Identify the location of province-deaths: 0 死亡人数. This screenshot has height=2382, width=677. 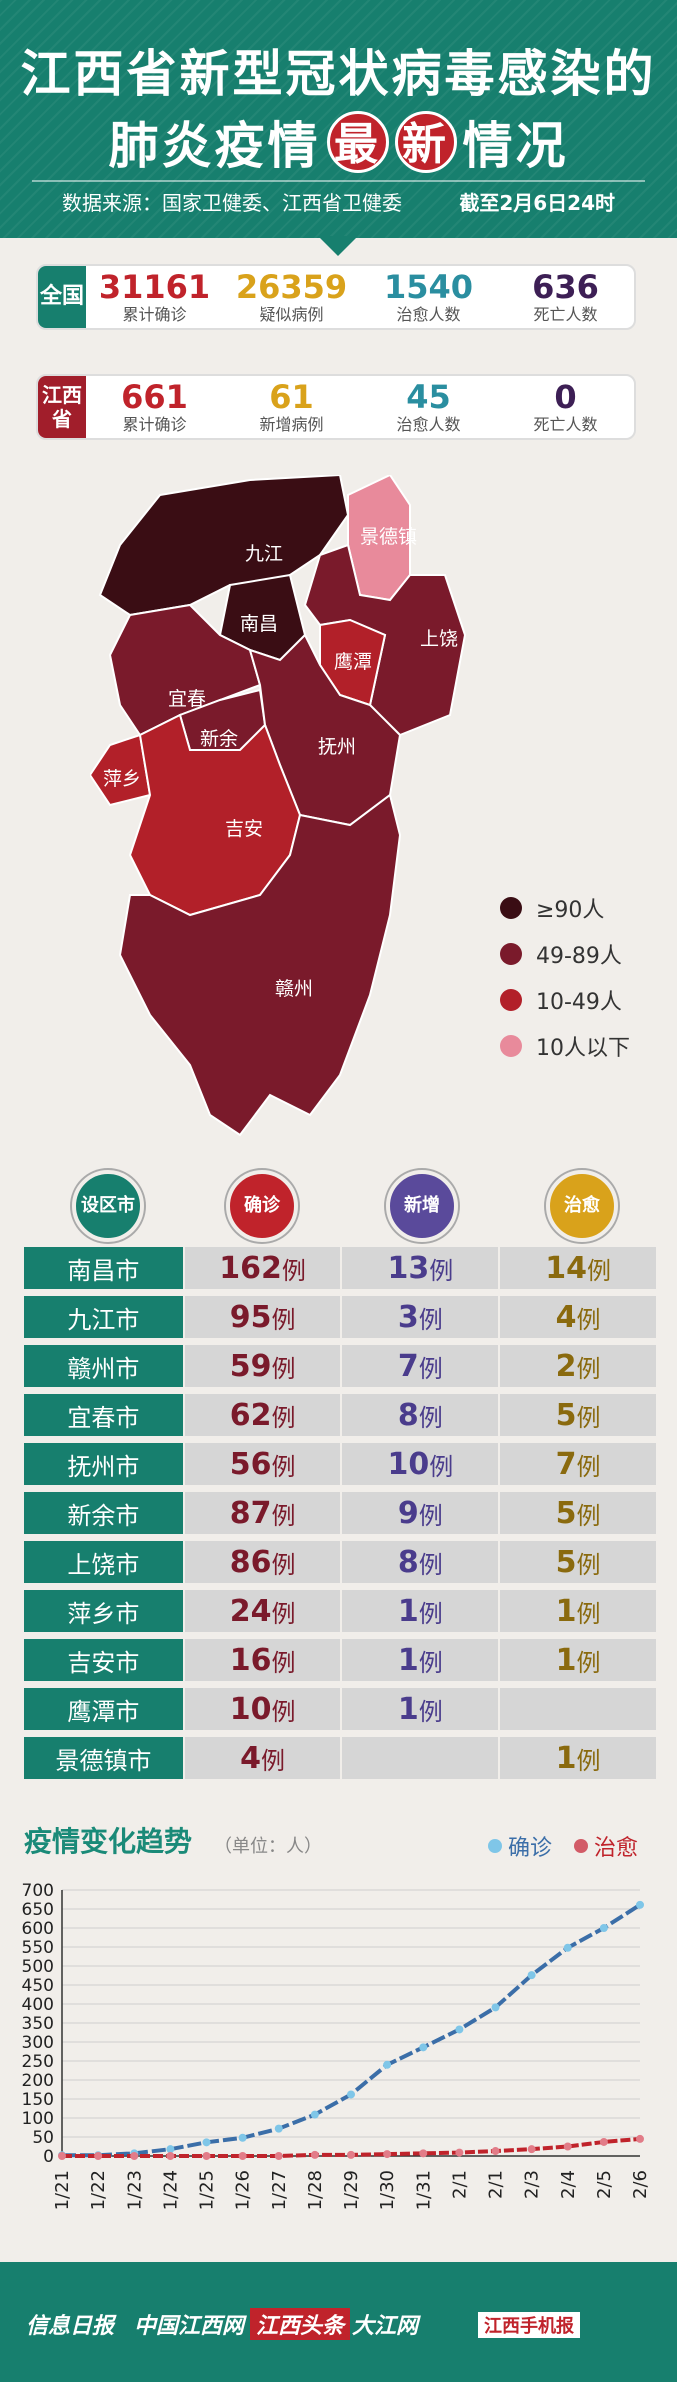
(565, 407).